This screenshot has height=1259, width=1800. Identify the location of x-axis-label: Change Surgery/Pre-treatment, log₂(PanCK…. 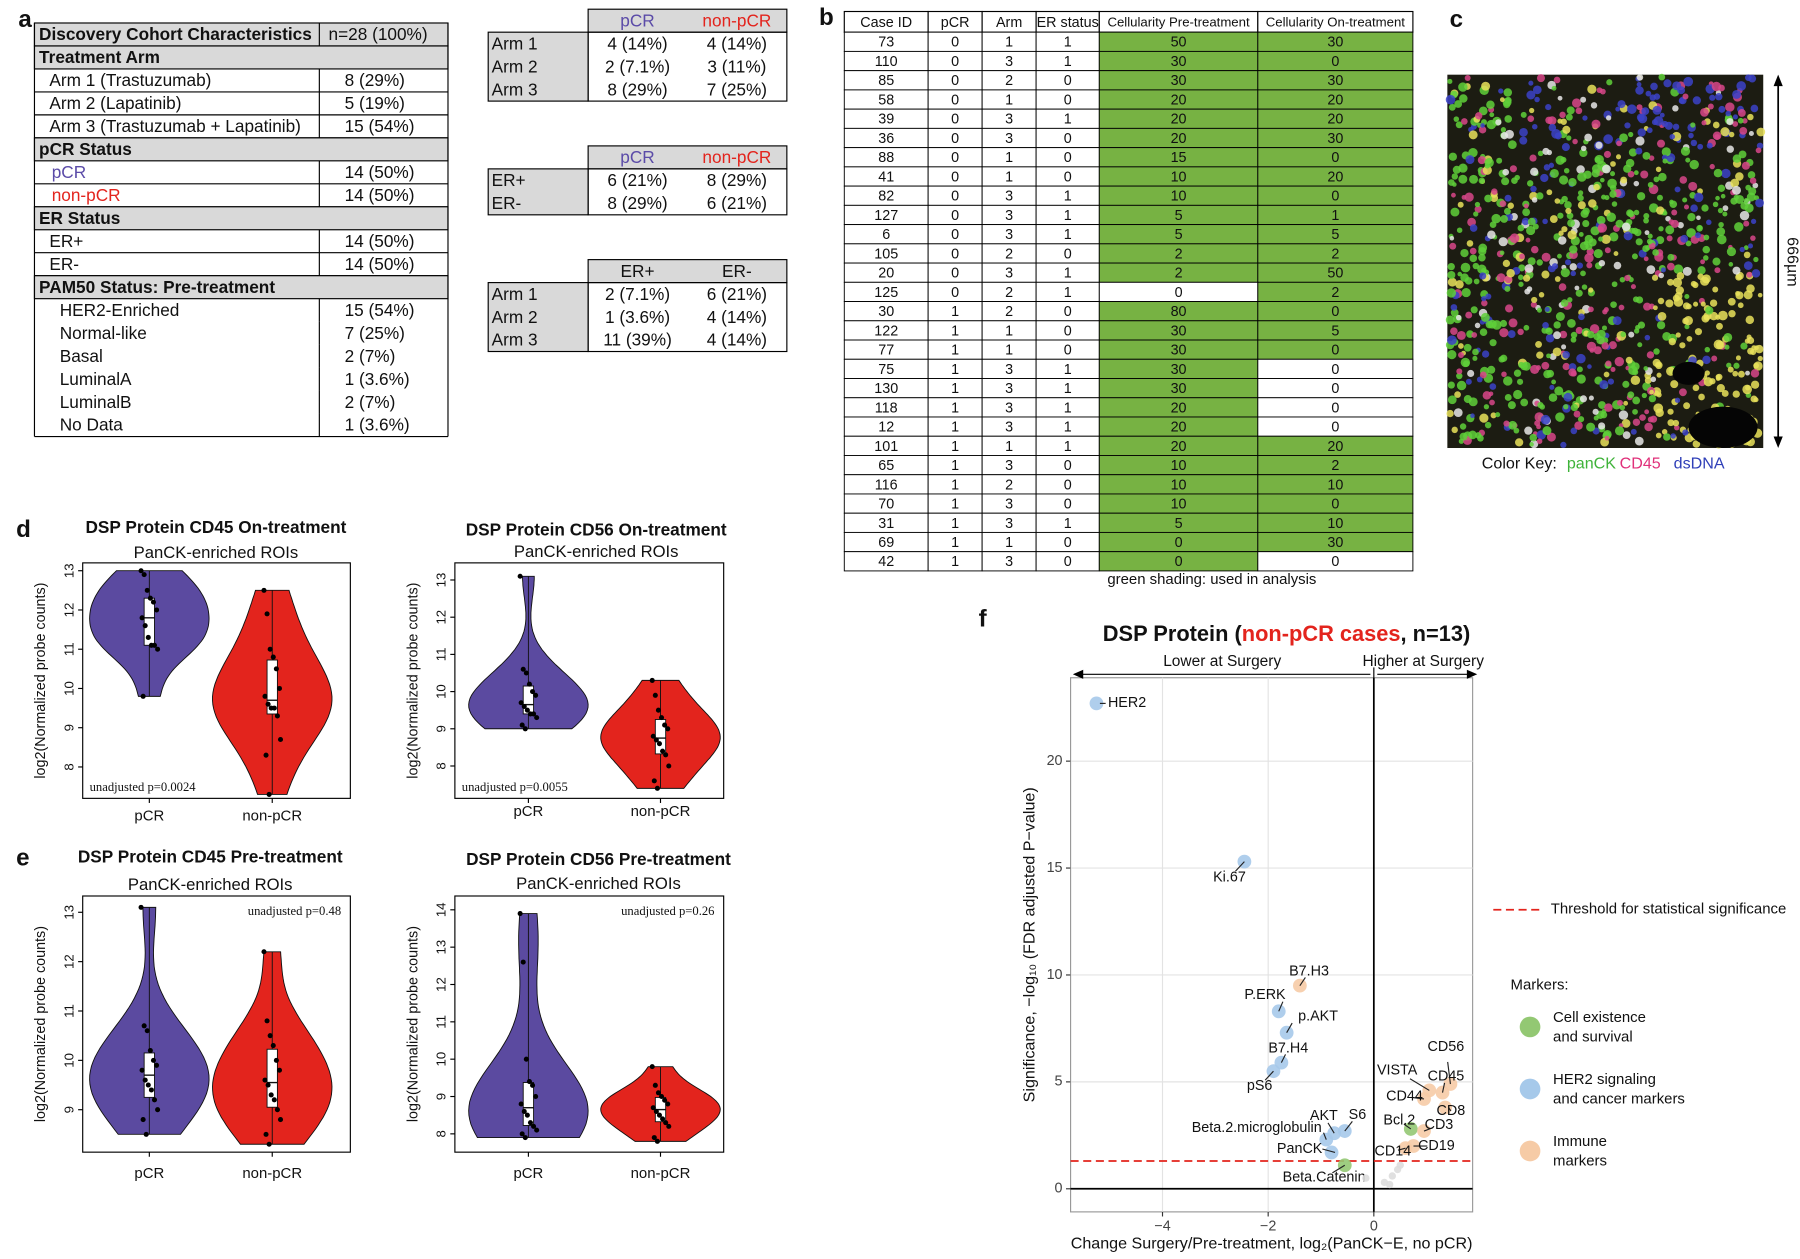
(1272, 1243).